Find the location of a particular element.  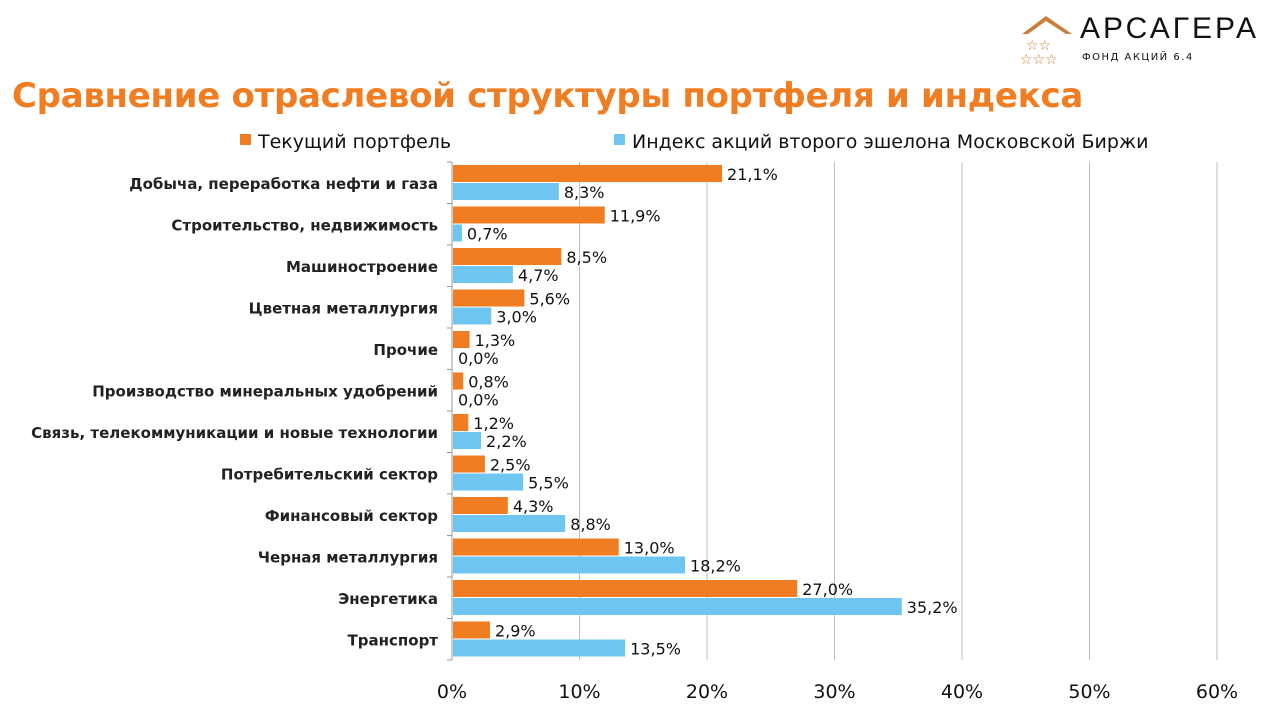

data-label: 11,9% is located at coordinates (635, 216).